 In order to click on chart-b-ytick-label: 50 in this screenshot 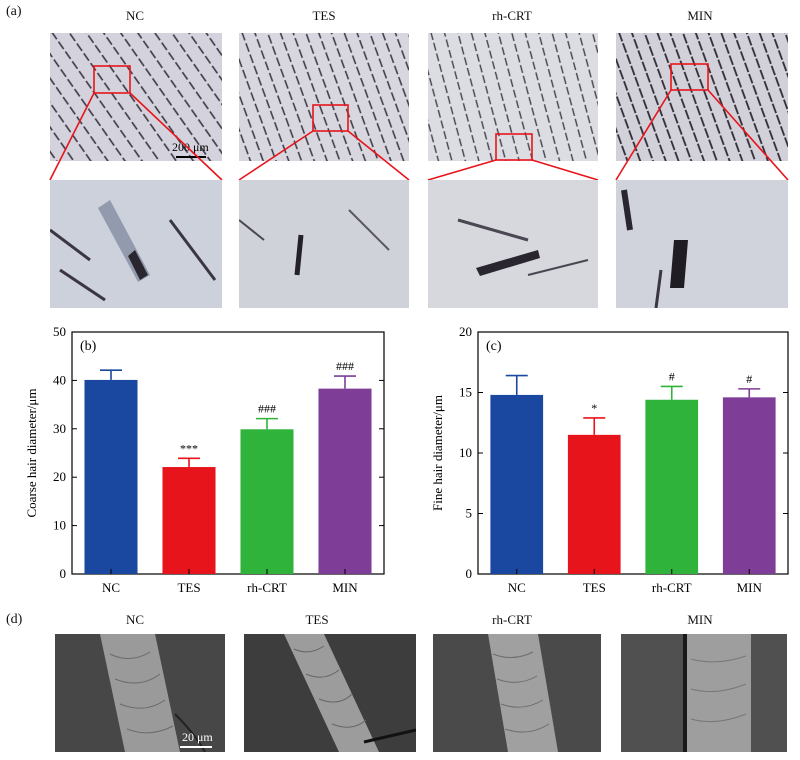, I will do `click(59, 331)`.